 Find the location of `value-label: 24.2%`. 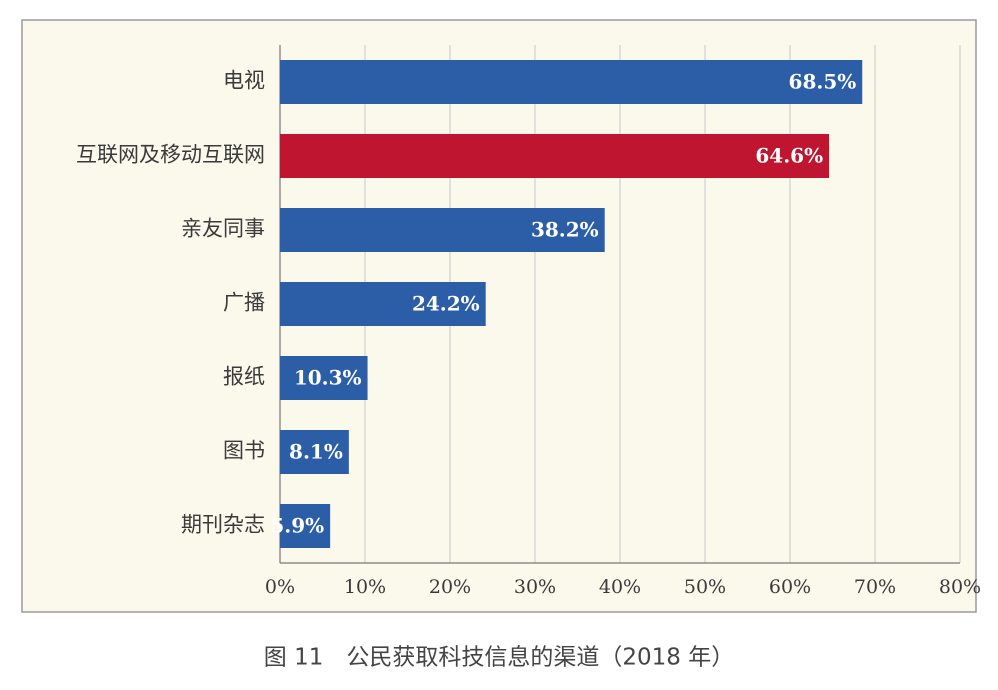

value-label: 24.2% is located at coordinates (446, 304).